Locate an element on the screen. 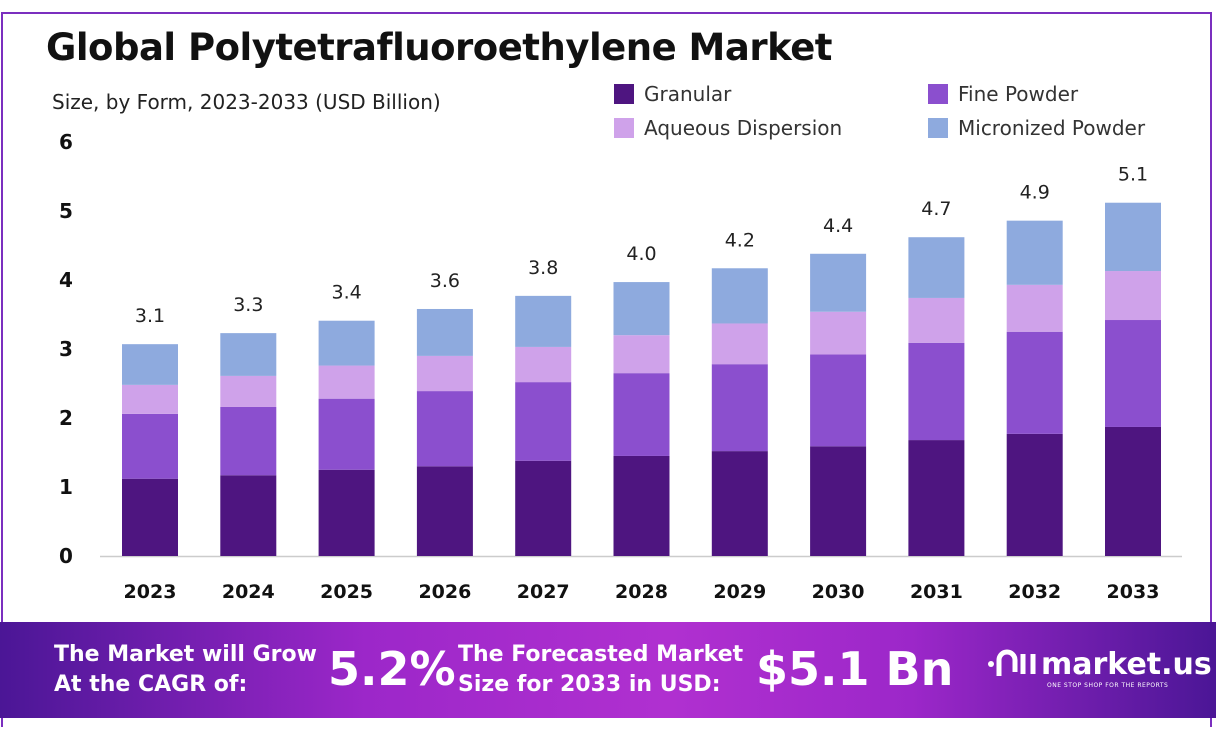  x-tick-label: 2024 is located at coordinates (248, 592).